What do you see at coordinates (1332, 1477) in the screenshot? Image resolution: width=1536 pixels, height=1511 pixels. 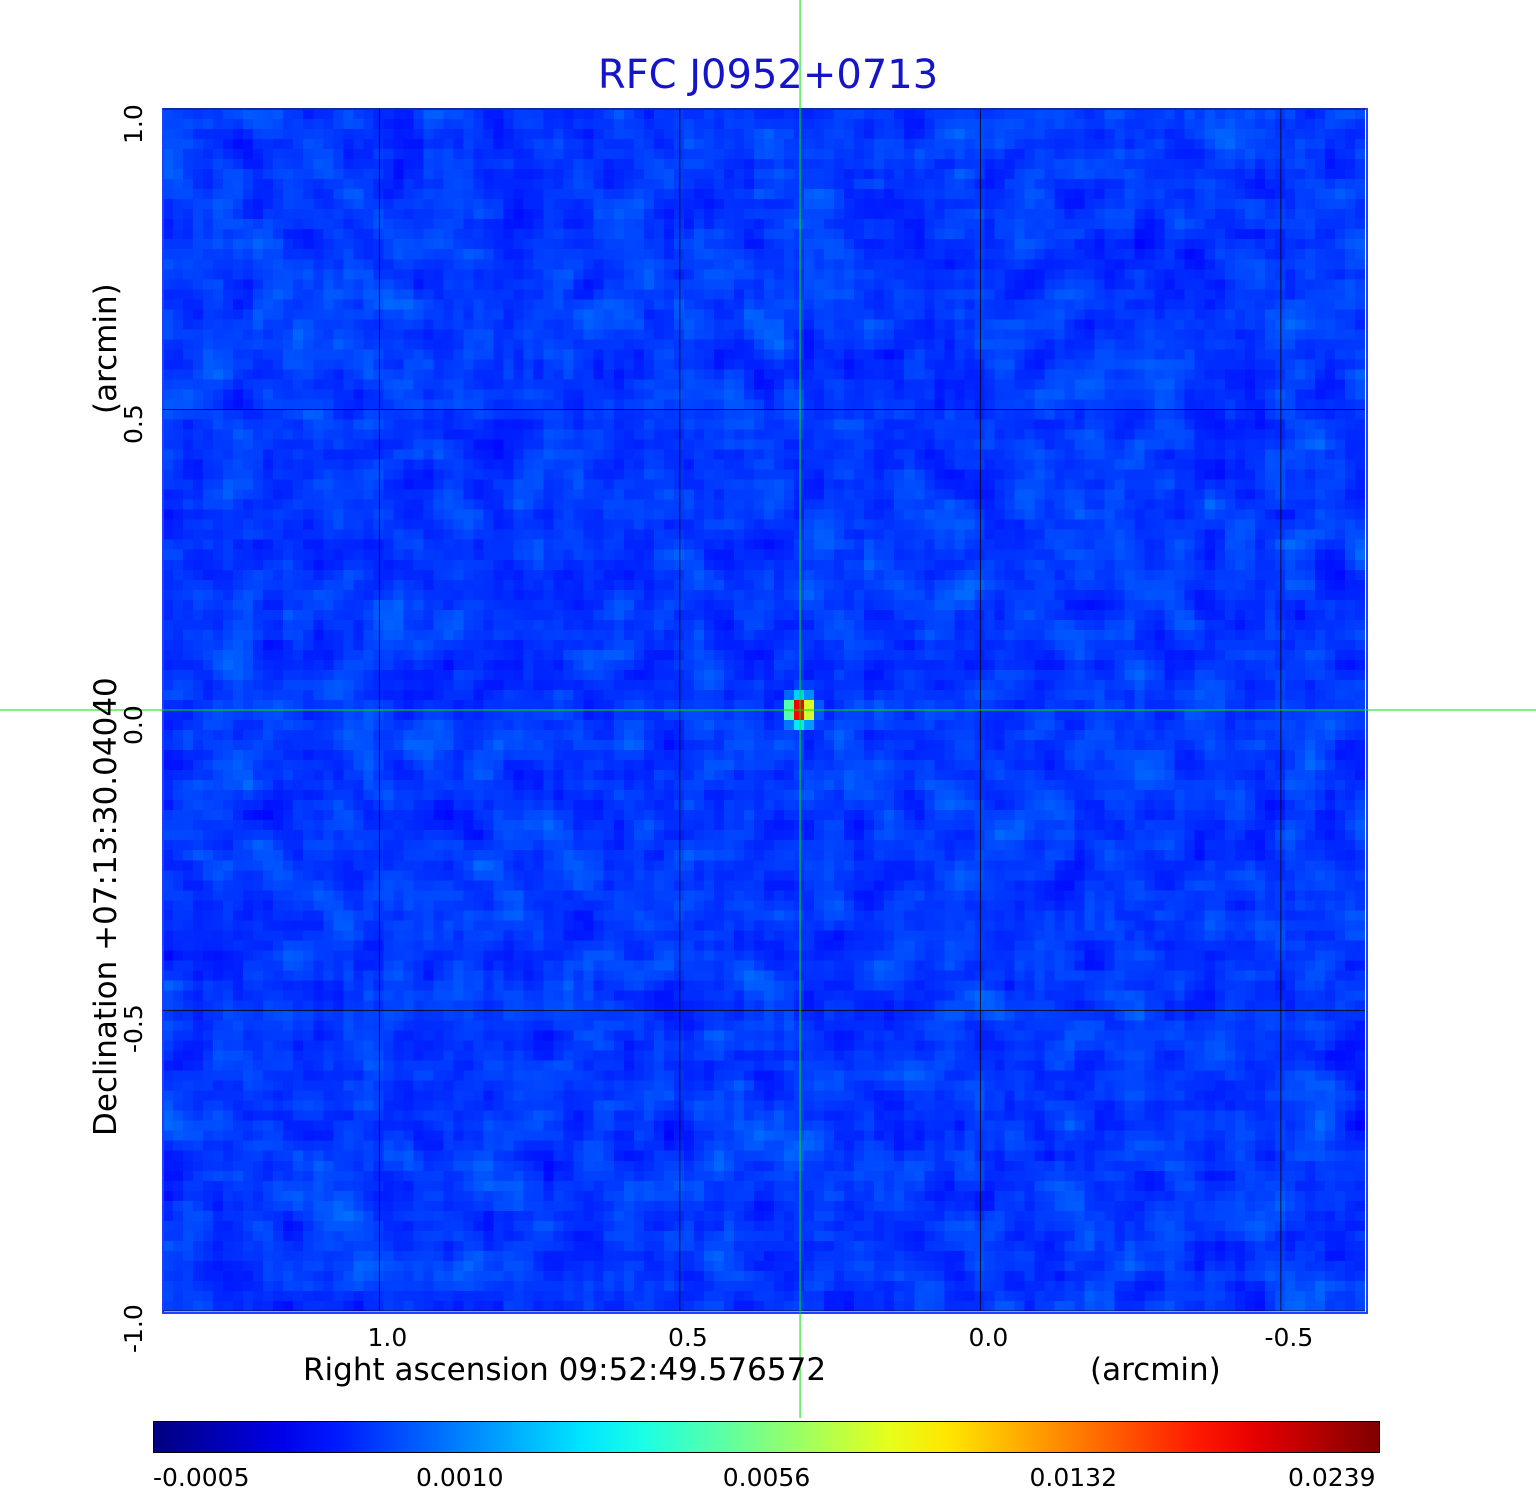 I see `colorbar-tick-label: 0.0239` at bounding box center [1332, 1477].